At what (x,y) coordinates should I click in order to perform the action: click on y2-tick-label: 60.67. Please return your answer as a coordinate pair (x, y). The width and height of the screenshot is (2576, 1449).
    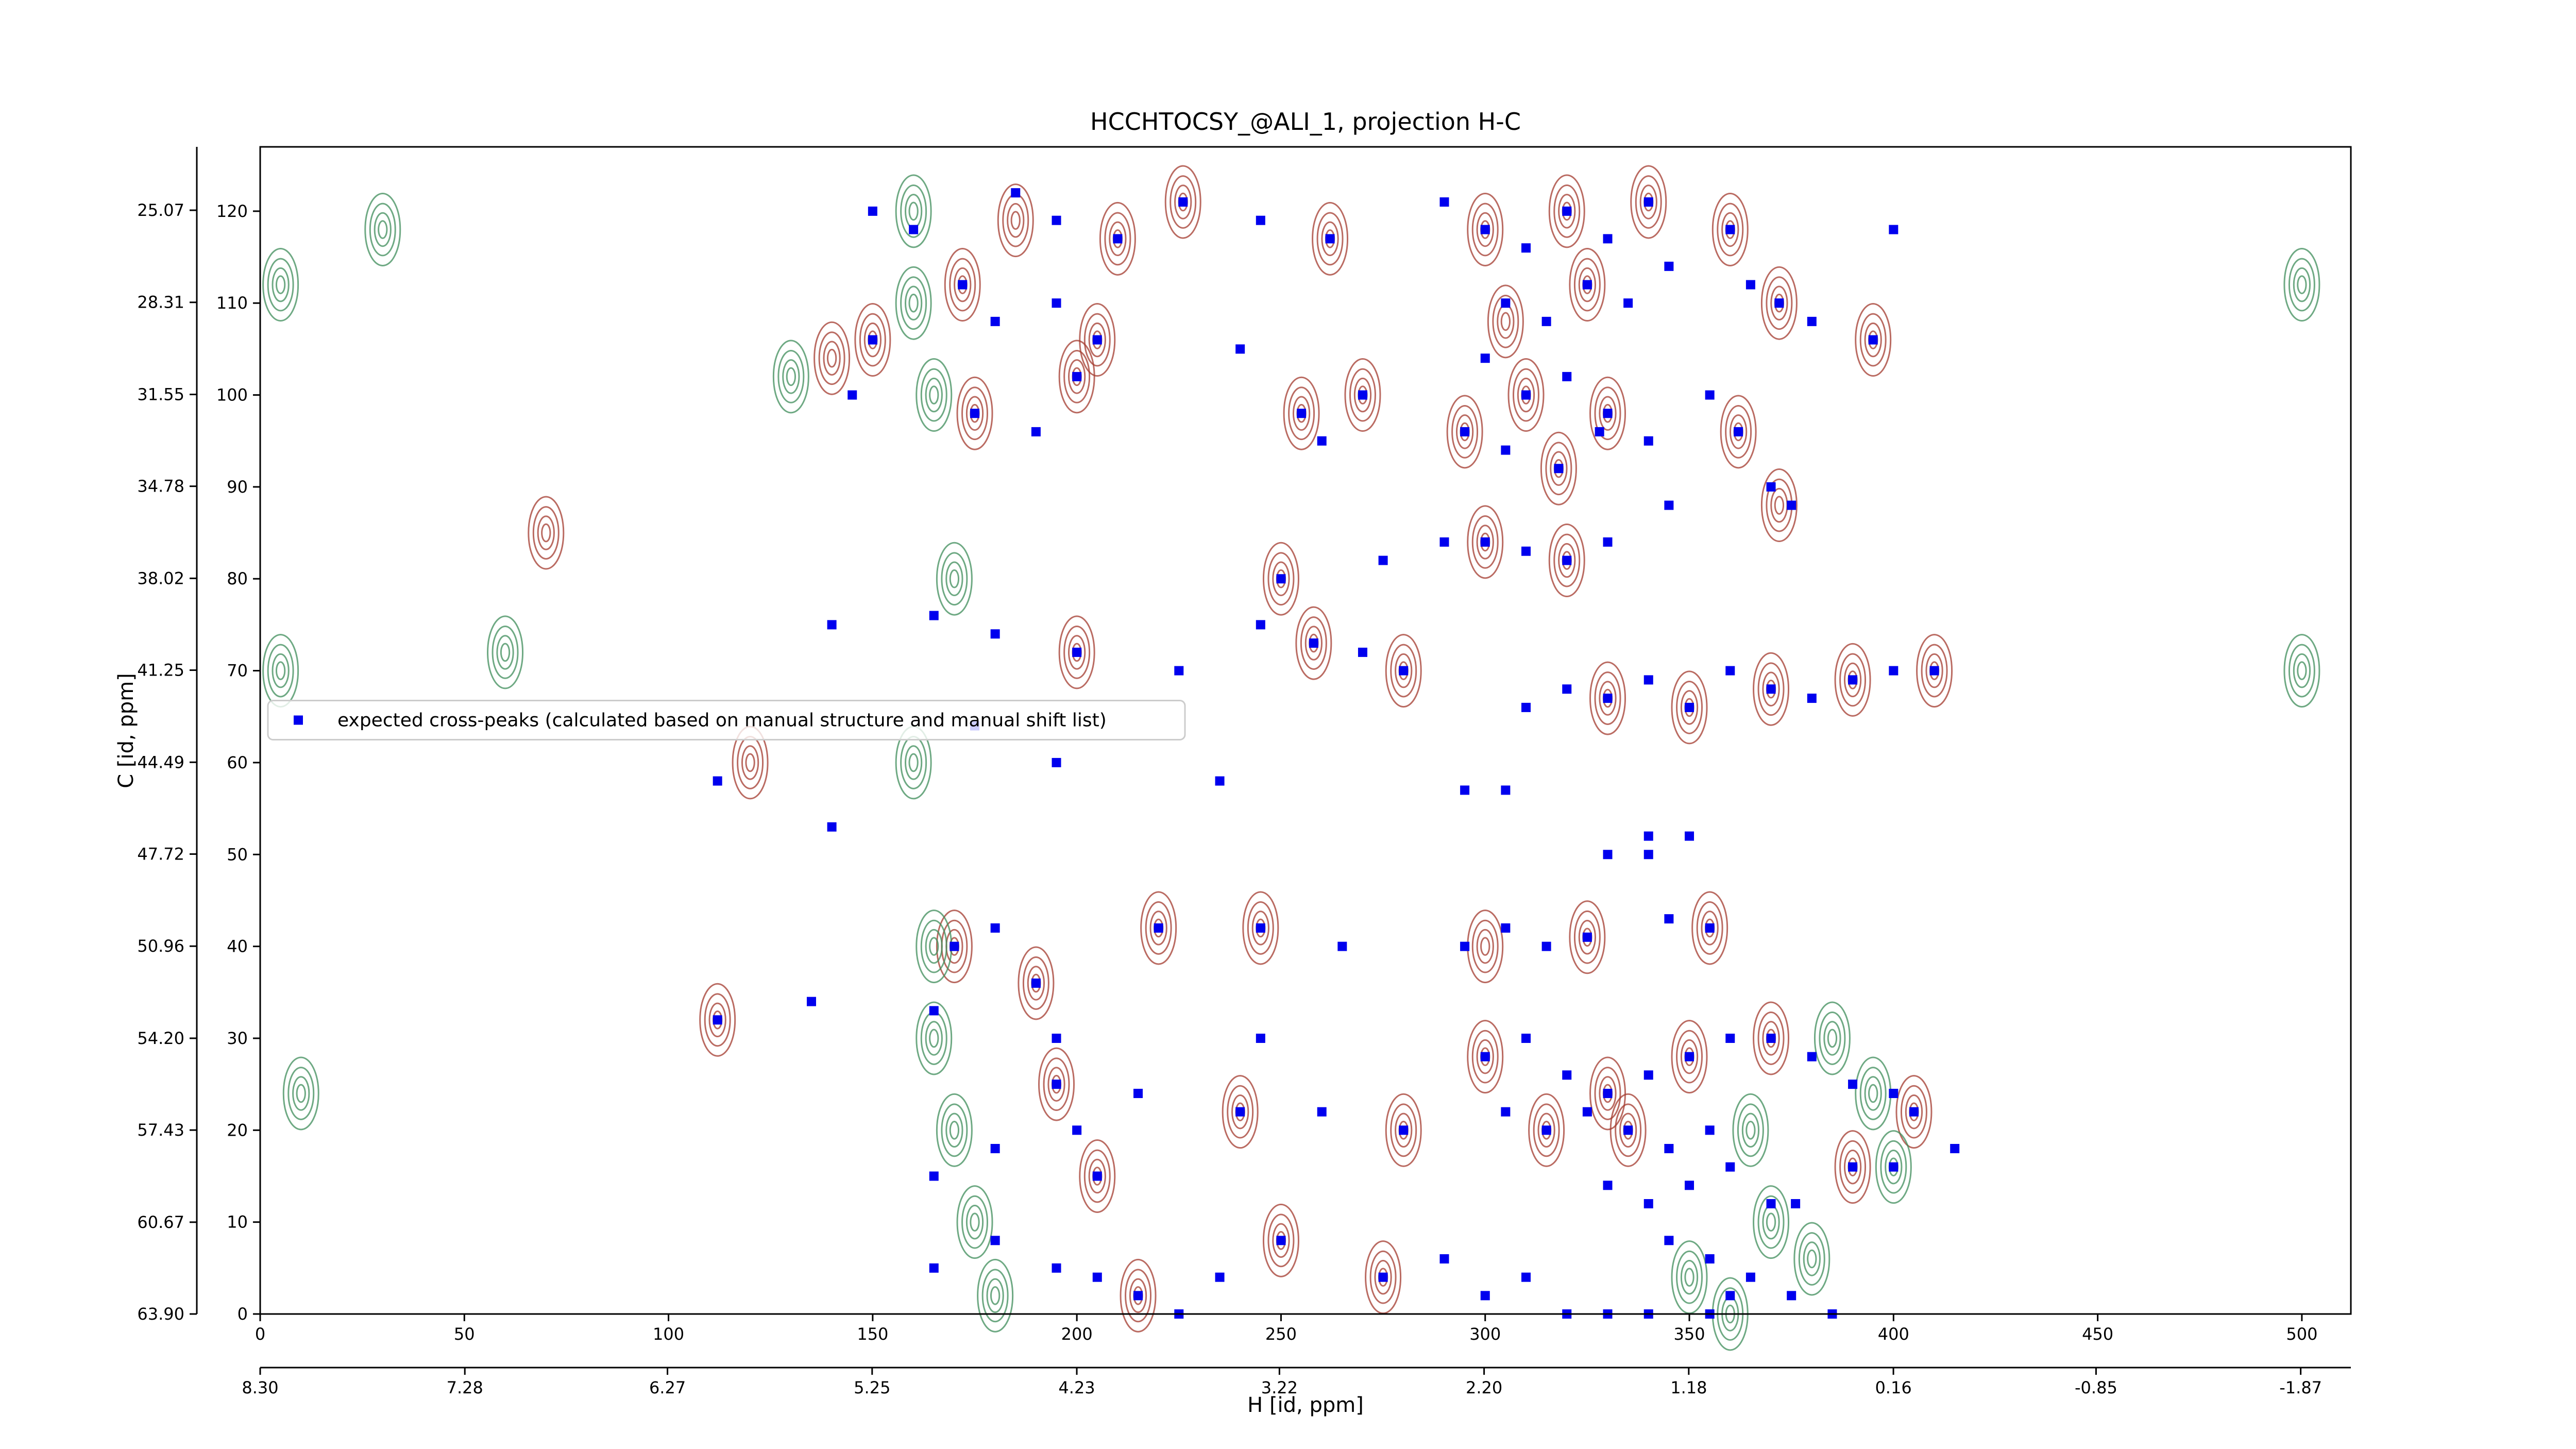
    Looking at the image, I should click on (160, 1222).